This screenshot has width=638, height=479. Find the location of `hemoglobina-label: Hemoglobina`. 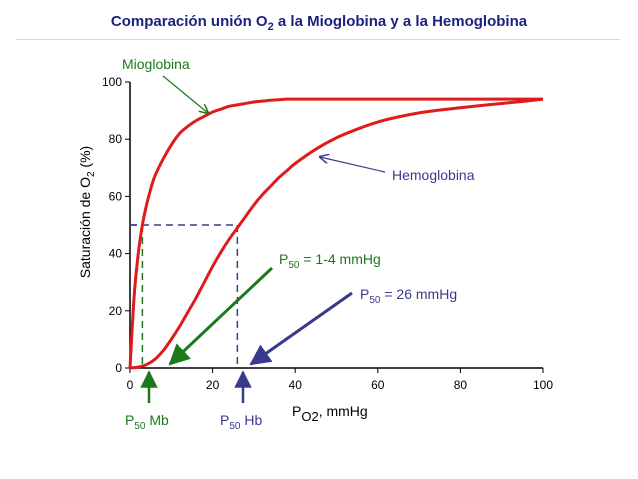

hemoglobina-label: Hemoglobina is located at coordinates (433, 175).